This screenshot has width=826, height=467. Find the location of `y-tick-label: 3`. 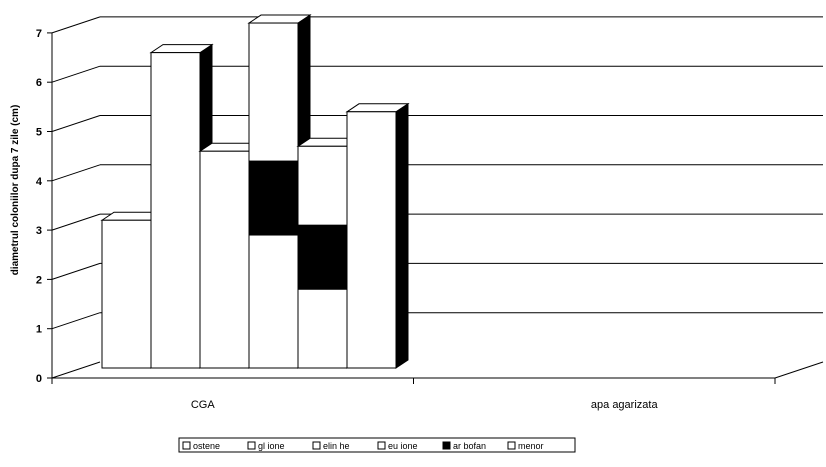

y-tick-label: 3 is located at coordinates (39, 231).